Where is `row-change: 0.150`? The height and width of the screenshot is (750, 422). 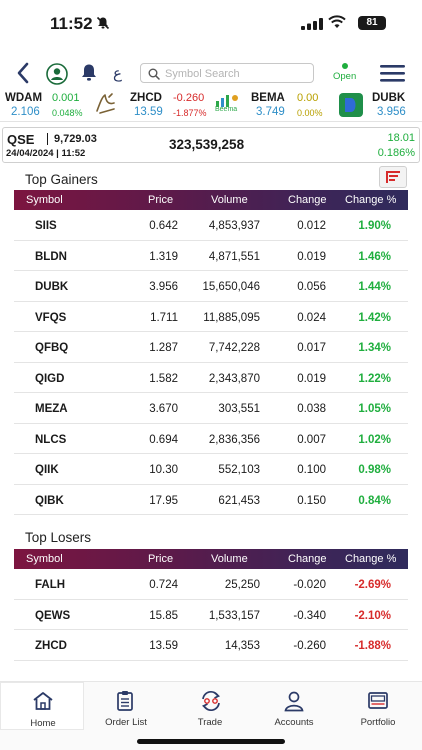 row-change: 0.150 is located at coordinates (311, 500).